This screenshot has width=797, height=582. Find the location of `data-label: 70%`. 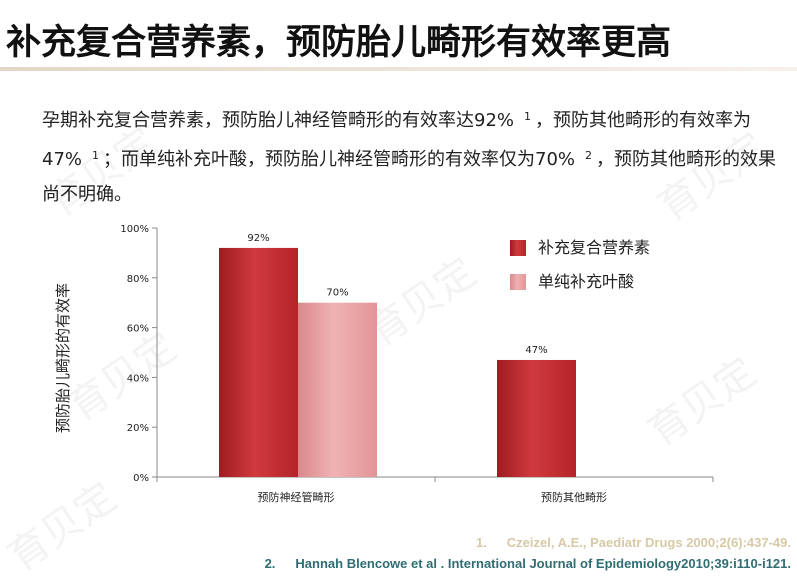

data-label: 70% is located at coordinates (337, 293).